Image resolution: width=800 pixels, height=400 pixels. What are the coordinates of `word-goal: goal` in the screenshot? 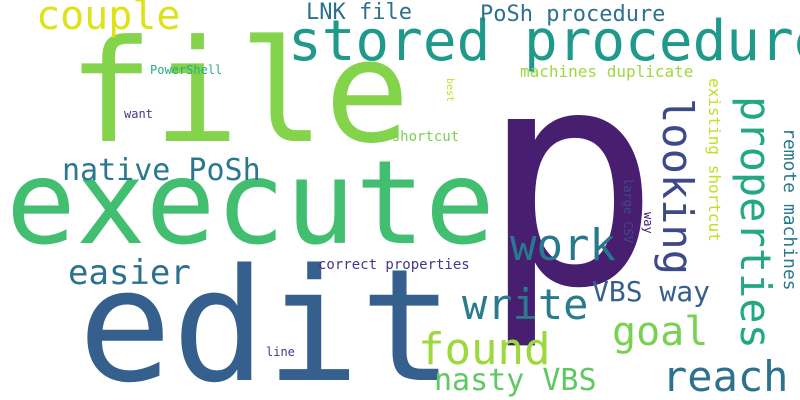 It's located at (660, 332).